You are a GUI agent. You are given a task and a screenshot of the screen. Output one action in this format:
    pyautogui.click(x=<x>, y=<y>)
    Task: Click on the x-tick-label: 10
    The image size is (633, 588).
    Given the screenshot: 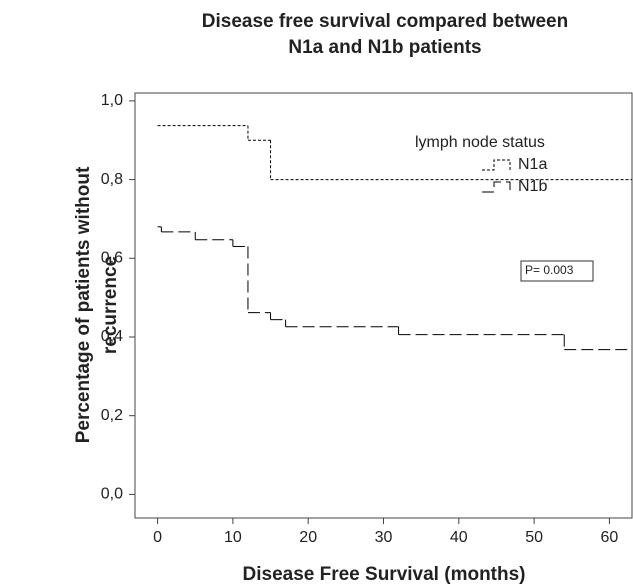 What is the action you would take?
    pyautogui.click(x=233, y=537)
    